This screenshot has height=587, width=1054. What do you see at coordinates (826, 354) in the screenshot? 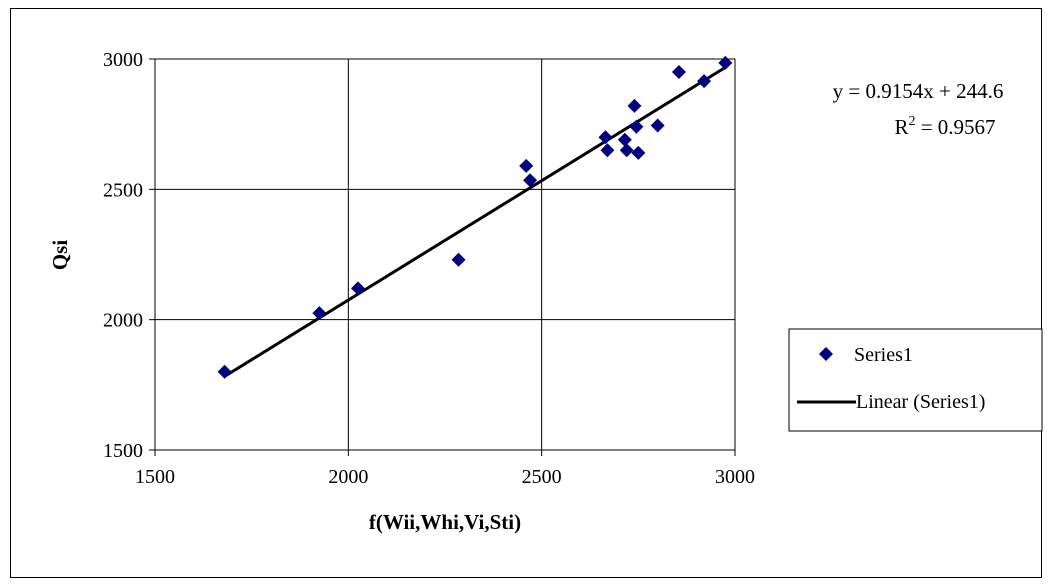
I see `legend-diamond-marker` at bounding box center [826, 354].